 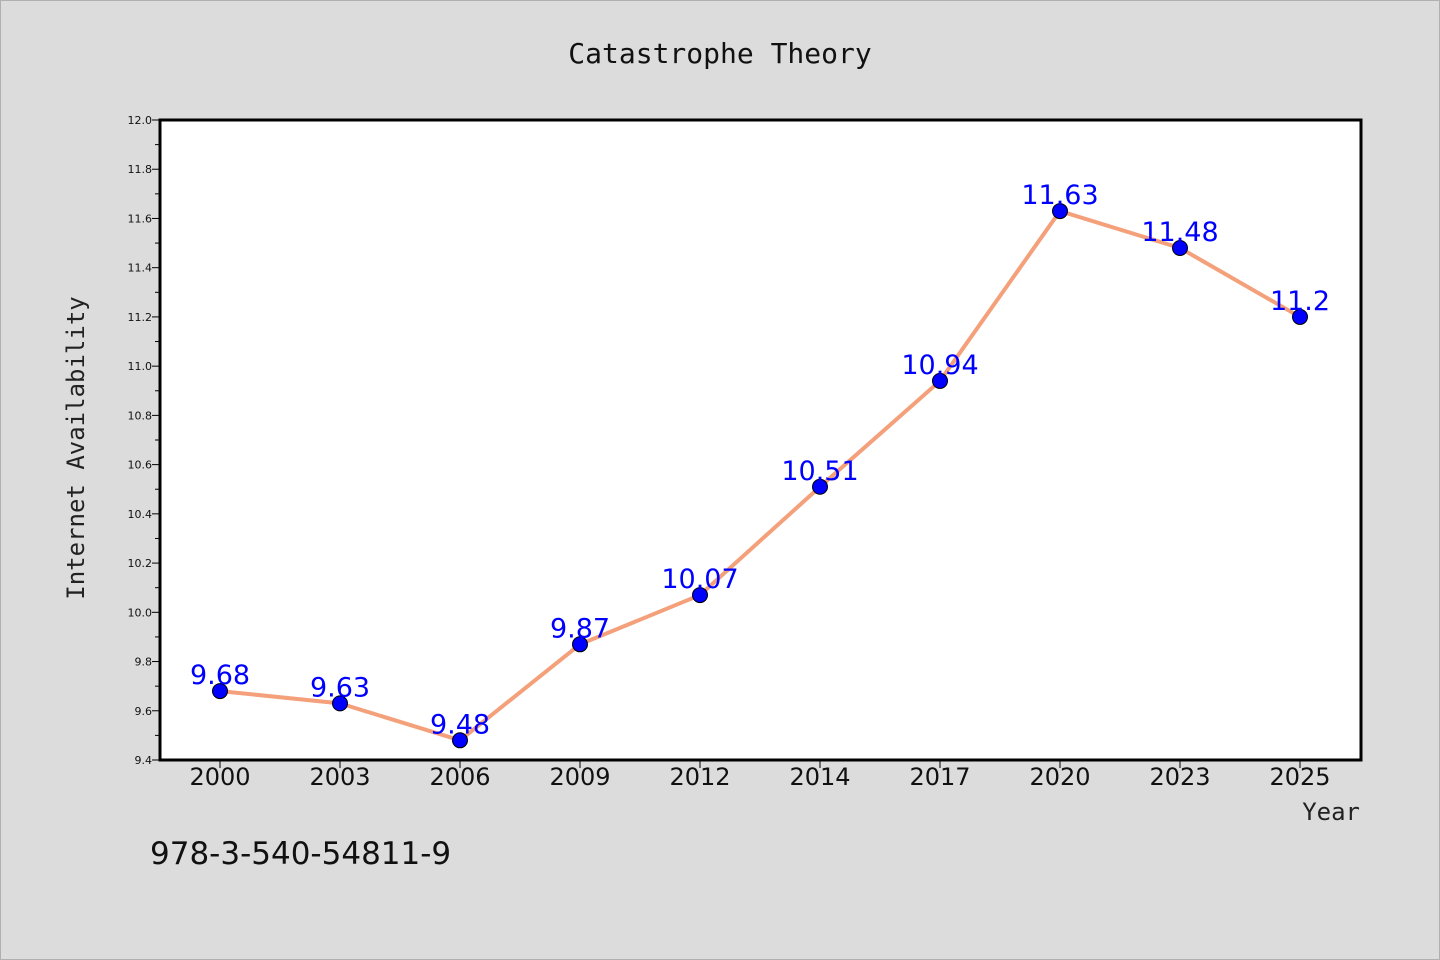 I want to click on x-tick-label: 2023, so click(x=1179, y=777).